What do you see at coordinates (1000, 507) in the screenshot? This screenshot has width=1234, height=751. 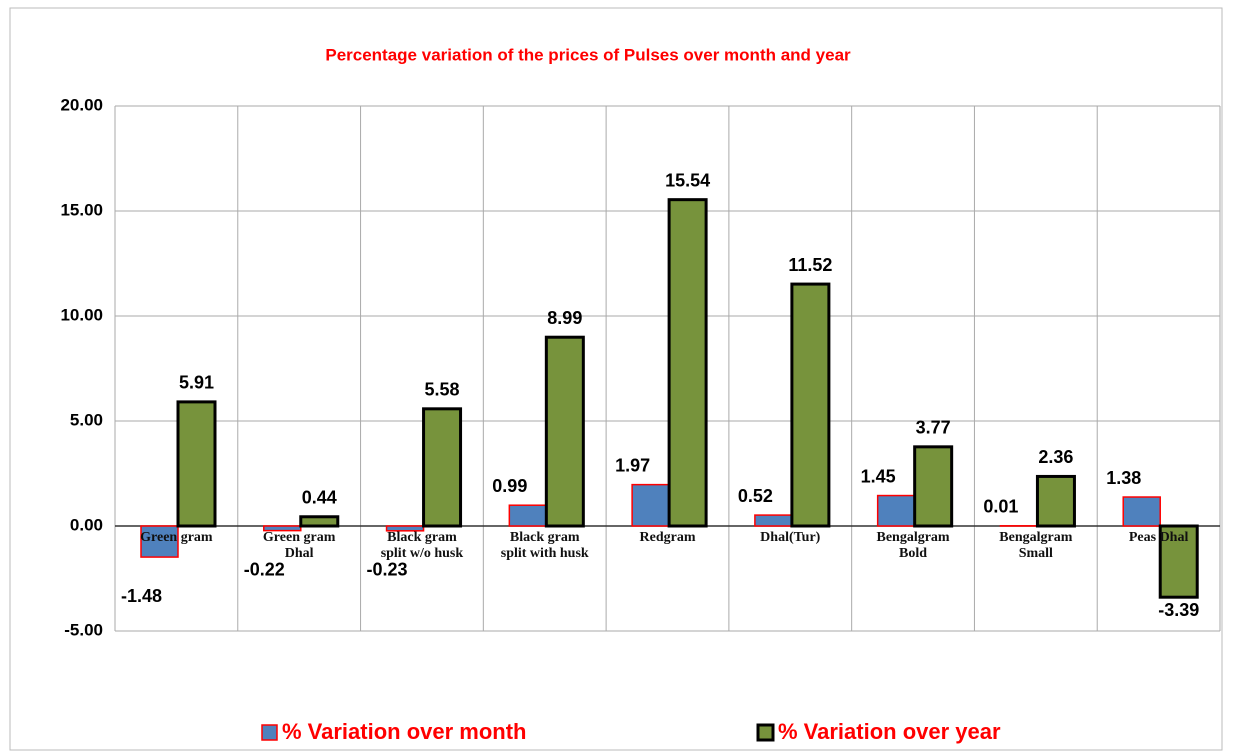 I see `data-label: 0.01` at bounding box center [1000, 507].